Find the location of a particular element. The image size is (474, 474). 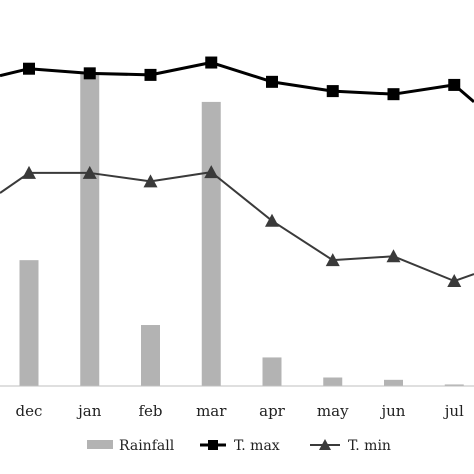

x-tick-jul: jul is located at coordinates (453, 411).